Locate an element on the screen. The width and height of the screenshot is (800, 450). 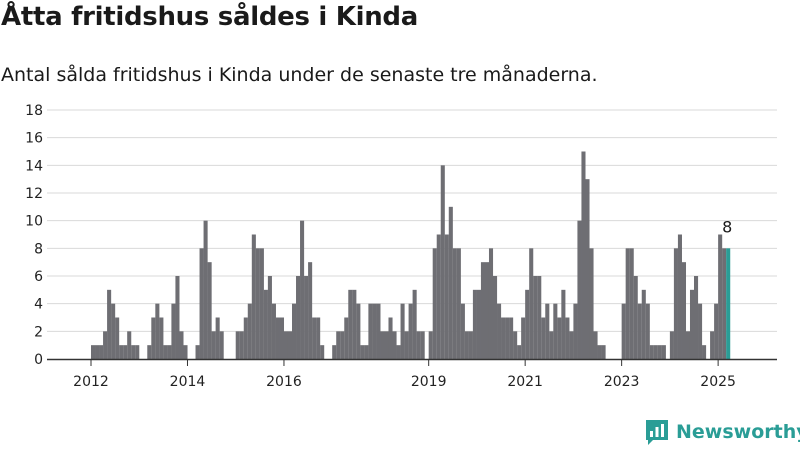
newsworthy-logo: Newsworthy is located at coordinates (722, 432).